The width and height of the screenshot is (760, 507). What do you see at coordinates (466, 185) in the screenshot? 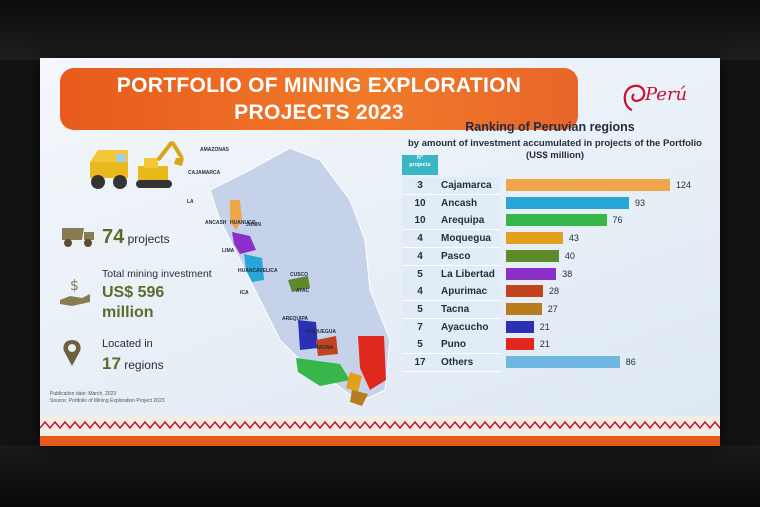
I see `region-label: Cajamarca` at bounding box center [466, 185].